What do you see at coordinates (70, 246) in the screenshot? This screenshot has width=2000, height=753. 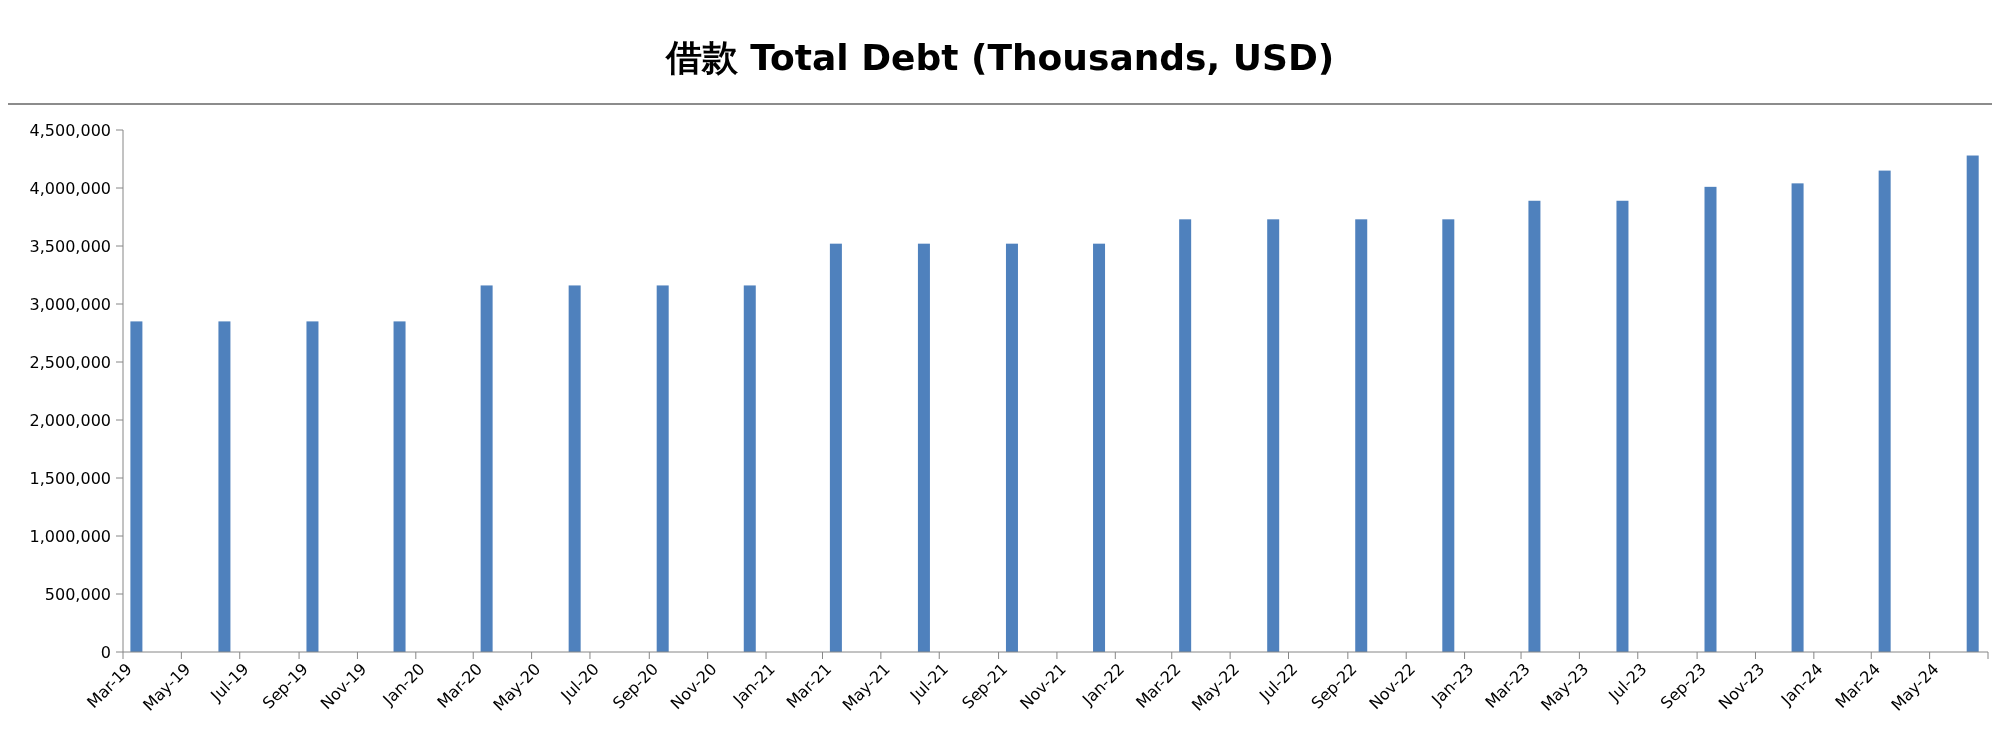 I see `y-tick-label: 3,500,000` at bounding box center [70, 246].